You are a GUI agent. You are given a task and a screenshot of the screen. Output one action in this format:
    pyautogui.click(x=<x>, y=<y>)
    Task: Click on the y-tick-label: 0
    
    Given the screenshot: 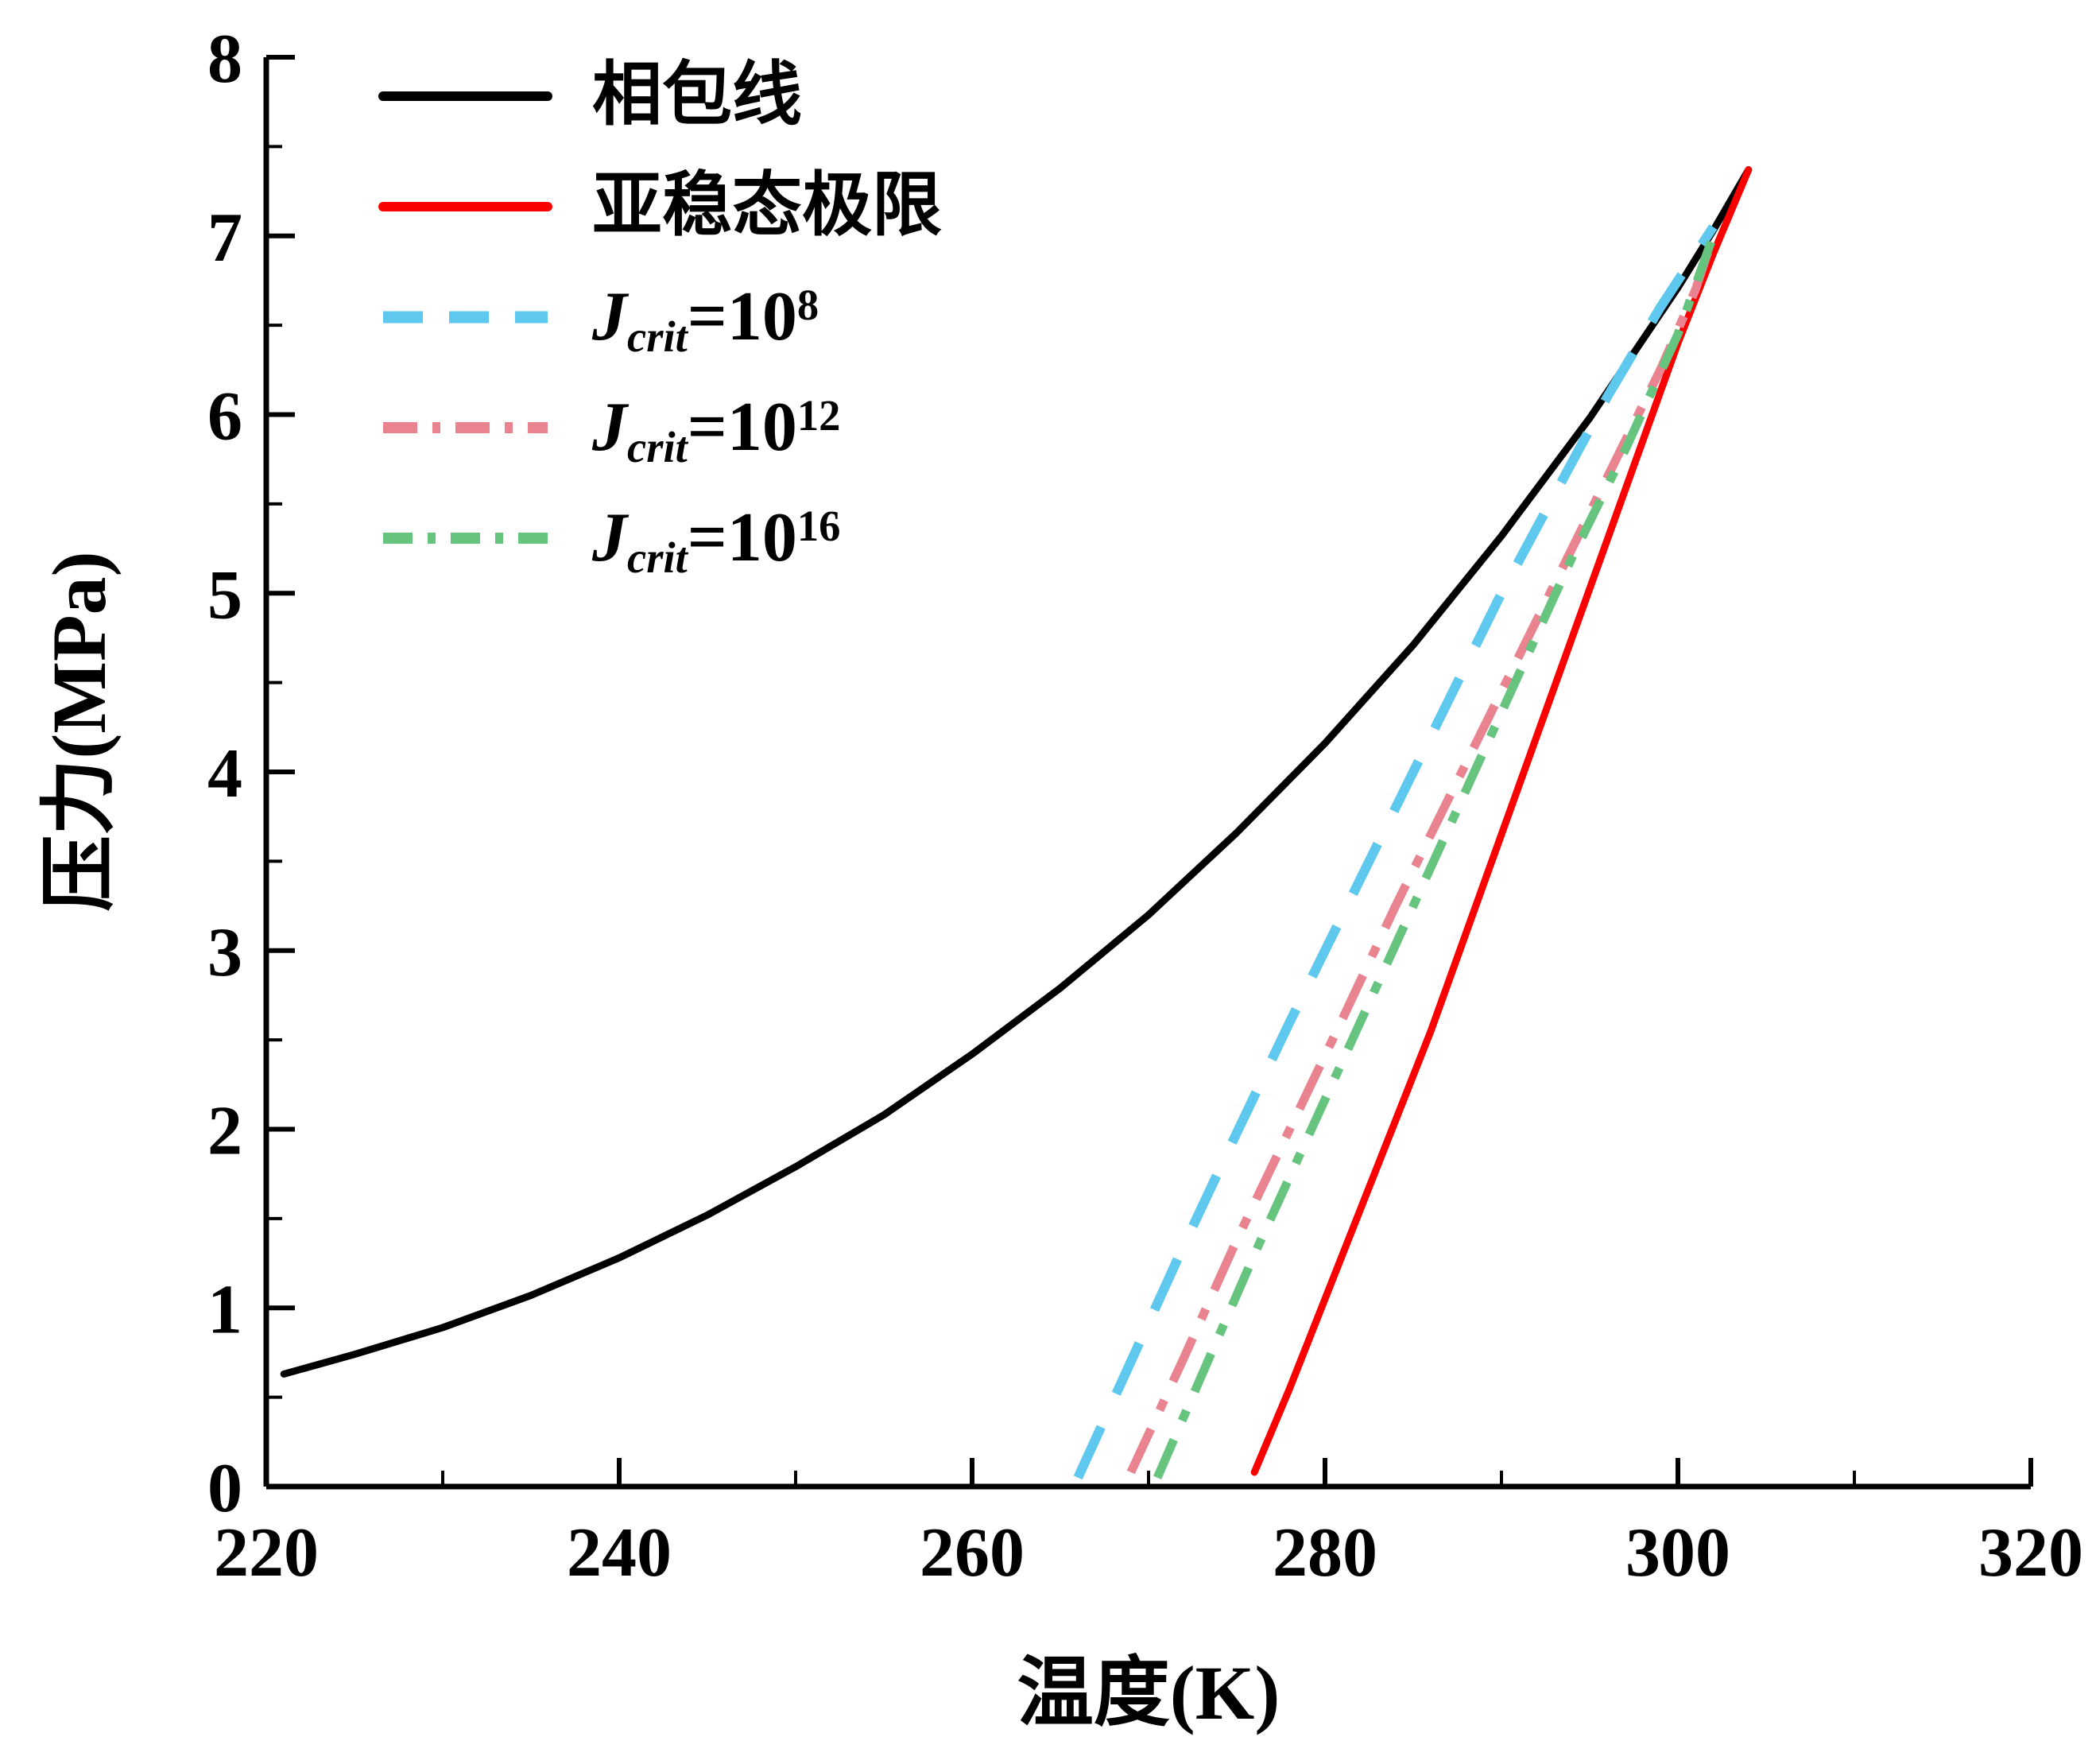 What is the action you would take?
    pyautogui.click(x=225, y=1488)
    